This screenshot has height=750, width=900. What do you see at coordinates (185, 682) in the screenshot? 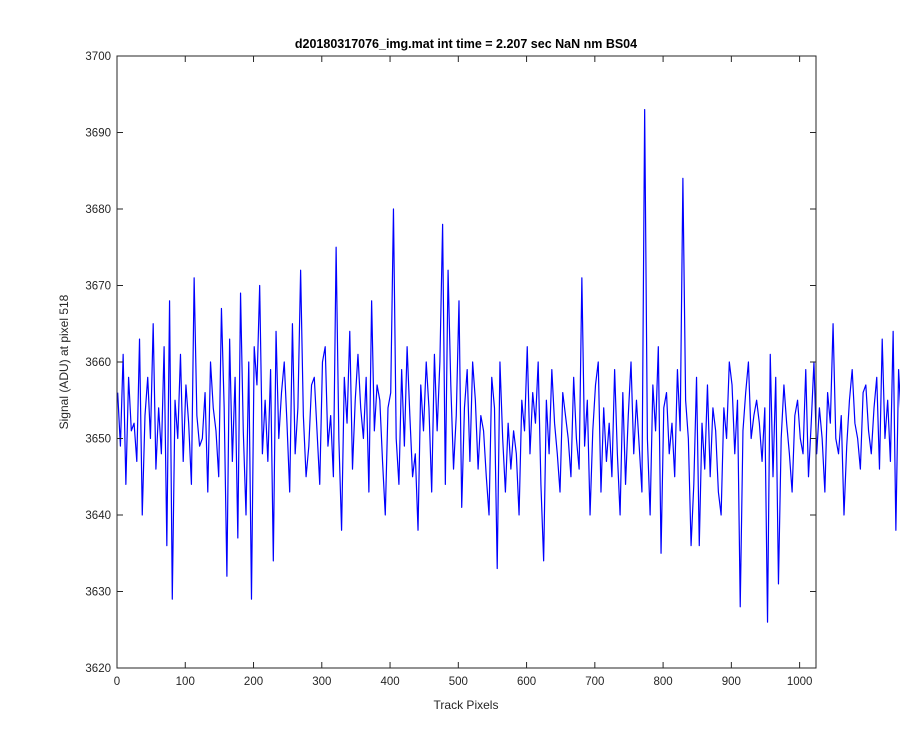
I see `x-tick-label: 100` at bounding box center [185, 682].